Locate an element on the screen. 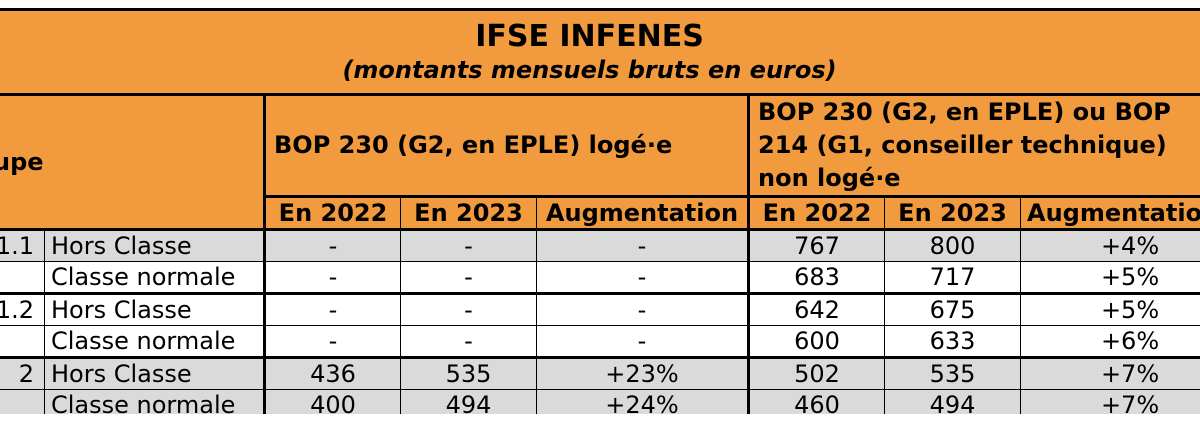 This screenshot has width=1200, height=424. table-row: 1.2 Hors Classe - - - 642 675 +5% is located at coordinates (600, 309).